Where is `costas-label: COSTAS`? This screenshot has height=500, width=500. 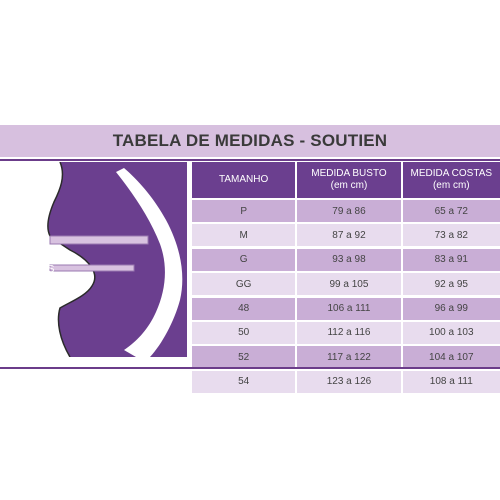
costas-label: COSTAS is located at coordinates (34, 269).